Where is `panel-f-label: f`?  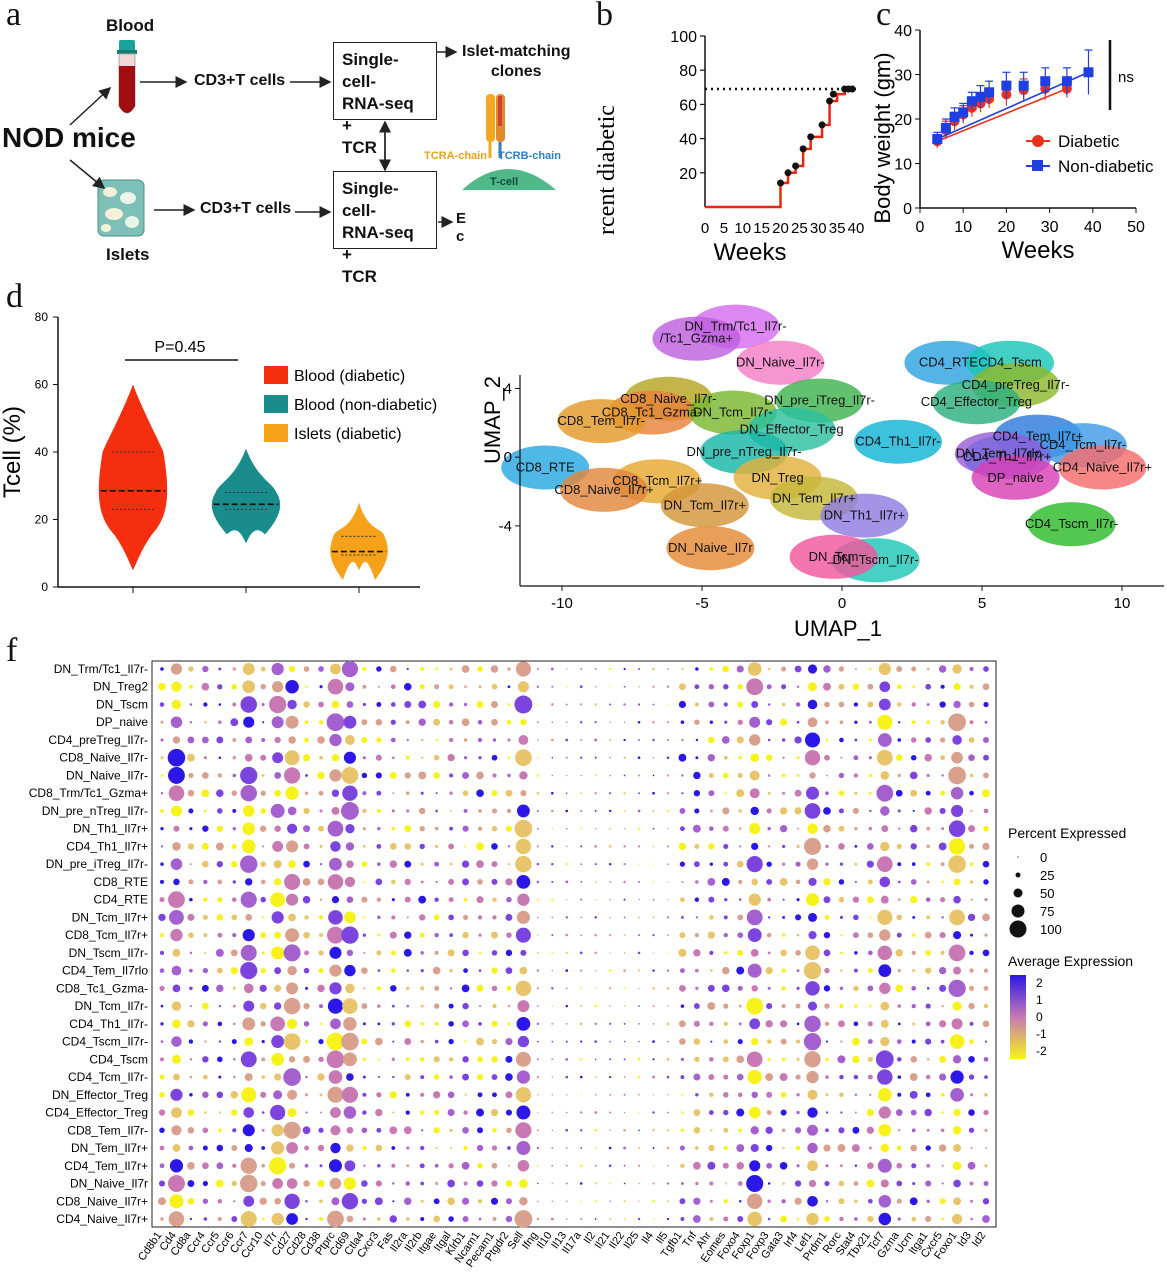
panel-f-label: f is located at coordinates (12, 650).